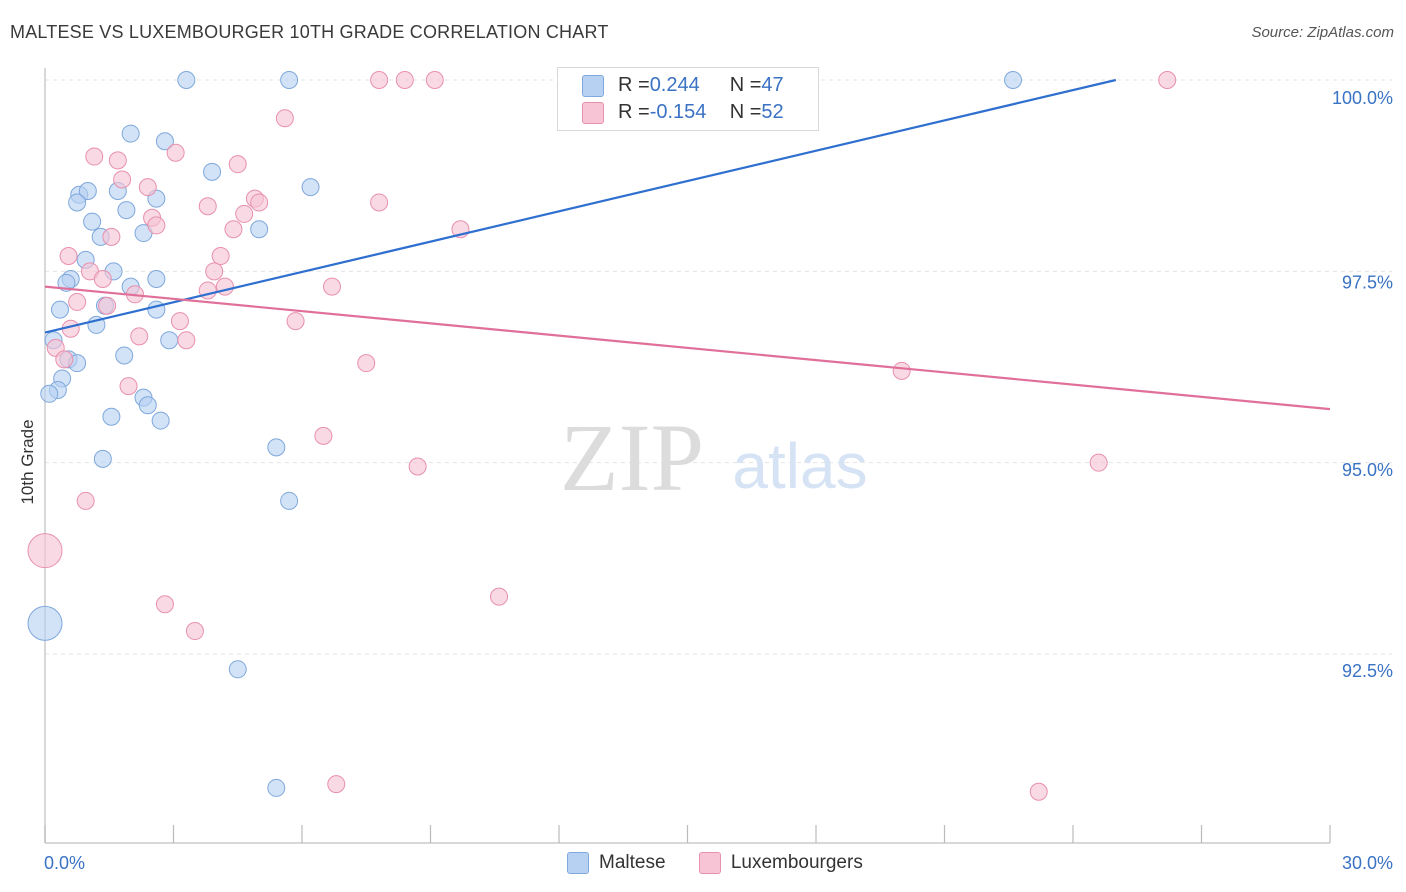 This screenshot has width=1406, height=892. I want to click on y-tick-label-2: 97.5%, so click(1367, 282).